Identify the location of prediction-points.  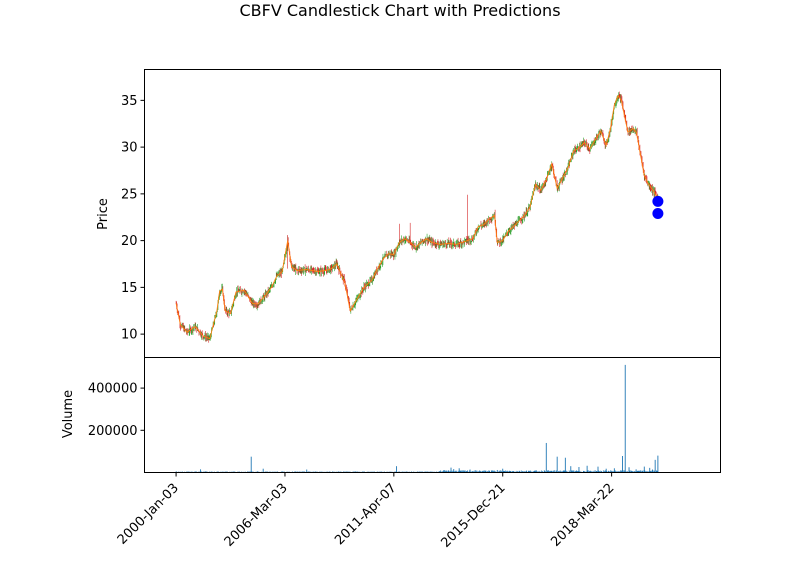
(658, 207).